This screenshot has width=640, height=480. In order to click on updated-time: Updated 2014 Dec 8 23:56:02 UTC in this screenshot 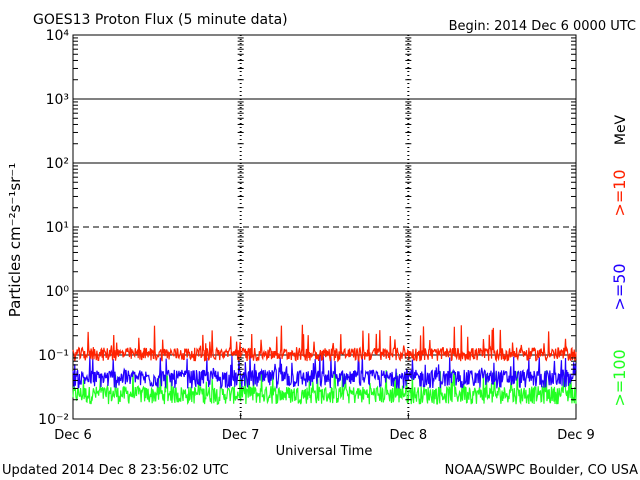, I will do `click(115, 470)`.